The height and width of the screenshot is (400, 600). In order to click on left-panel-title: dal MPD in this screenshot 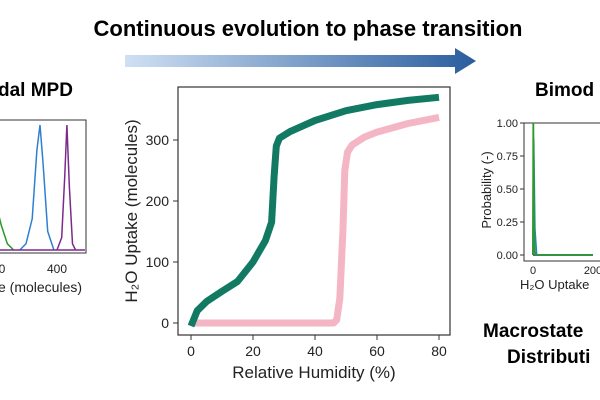, I will do `click(36, 90)`.